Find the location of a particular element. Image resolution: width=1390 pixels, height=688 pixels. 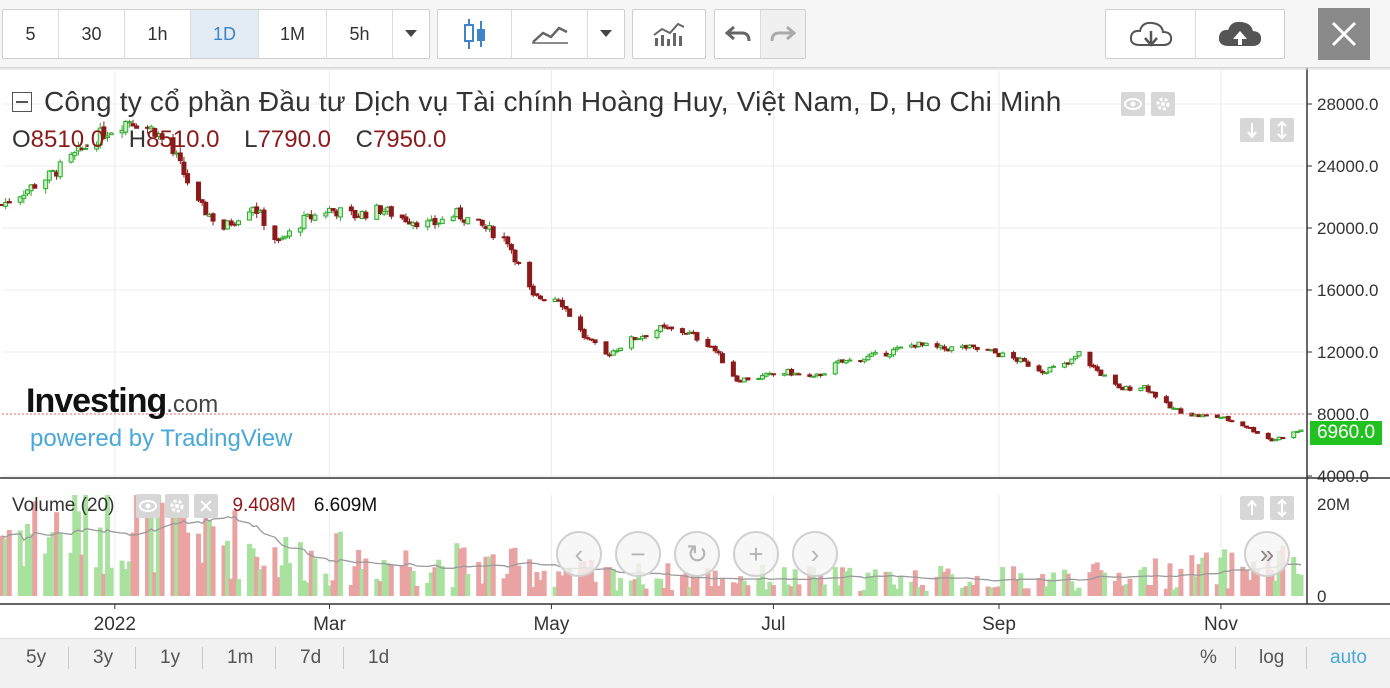

interval-dropdown-button is located at coordinates (411, 34).